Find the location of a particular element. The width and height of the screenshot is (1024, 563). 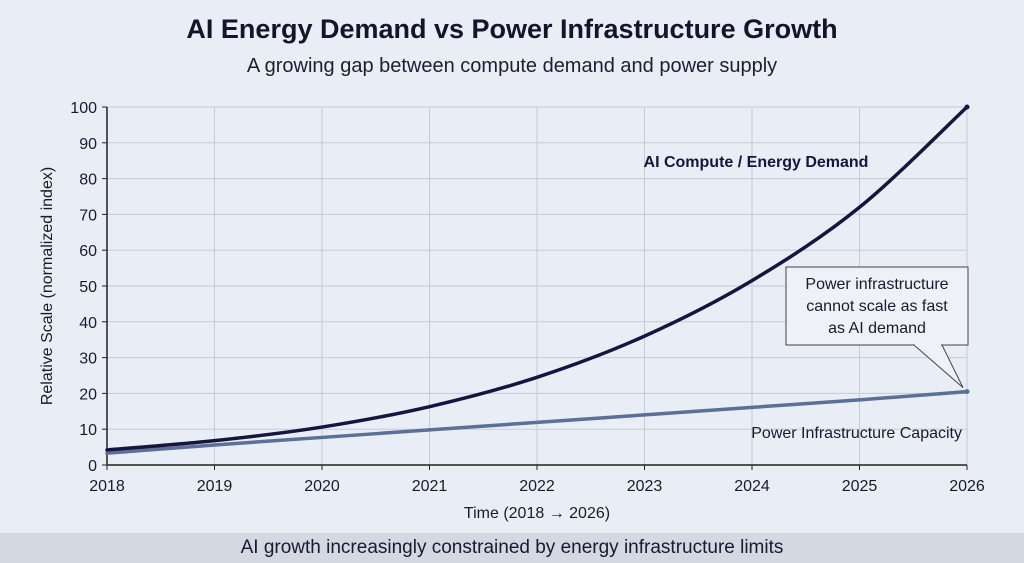

series-label-ai-demand: AI Compute / Energy Demand is located at coordinates (756, 162).